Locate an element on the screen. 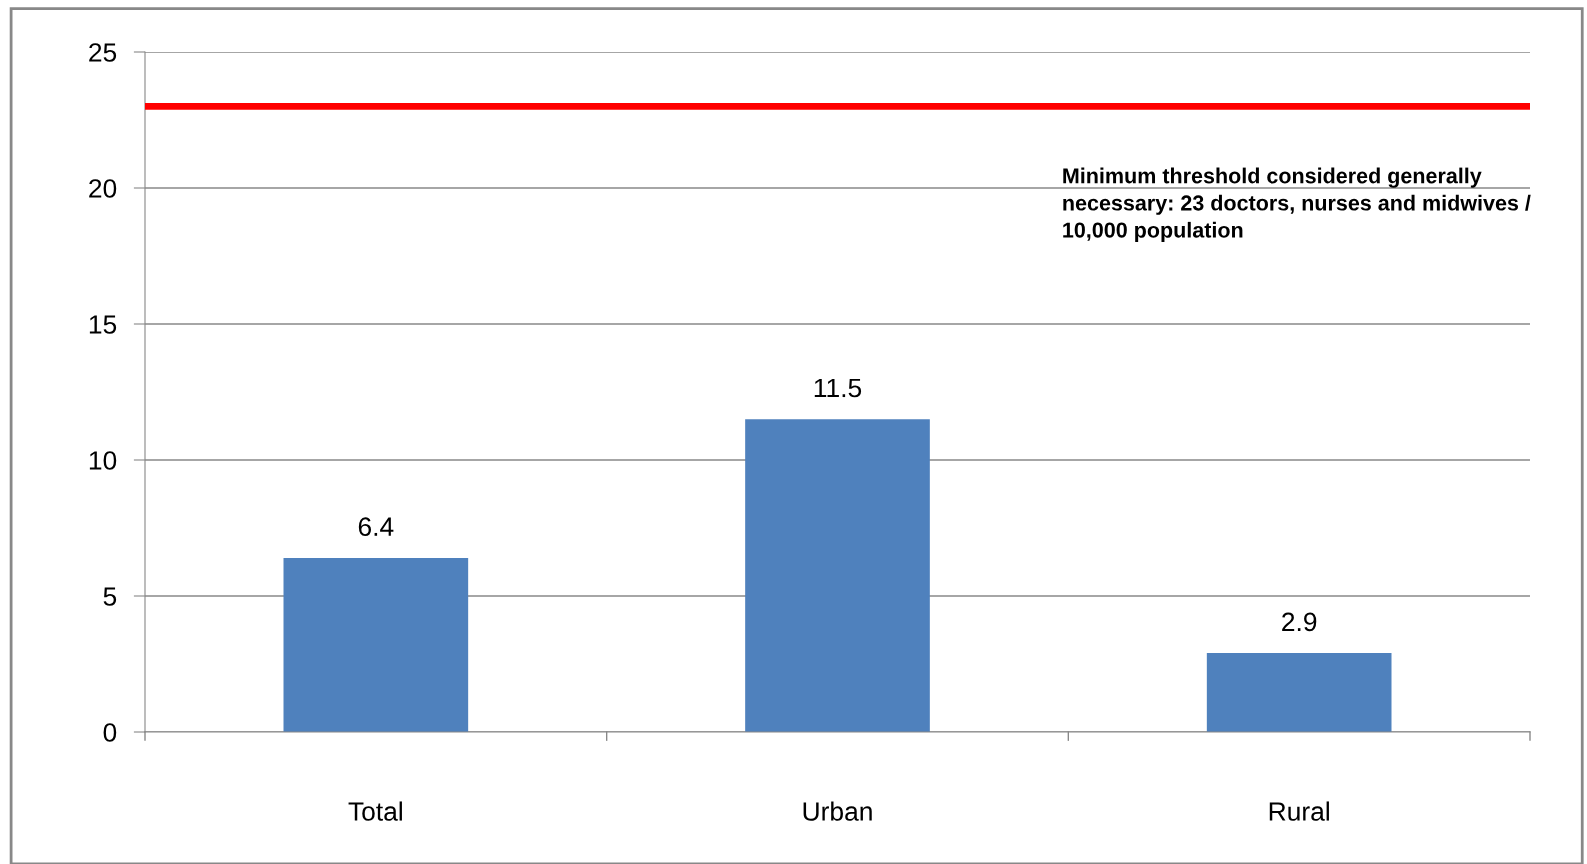 The image size is (1587, 864). y-tick-label: 0 is located at coordinates (110, 732).